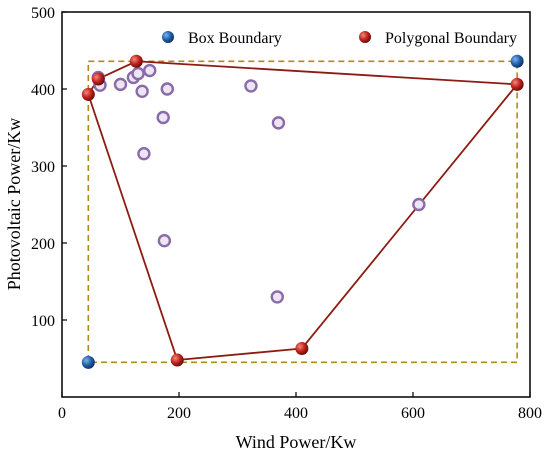  I want to click on x-tick-label-600: 600, so click(413, 413).